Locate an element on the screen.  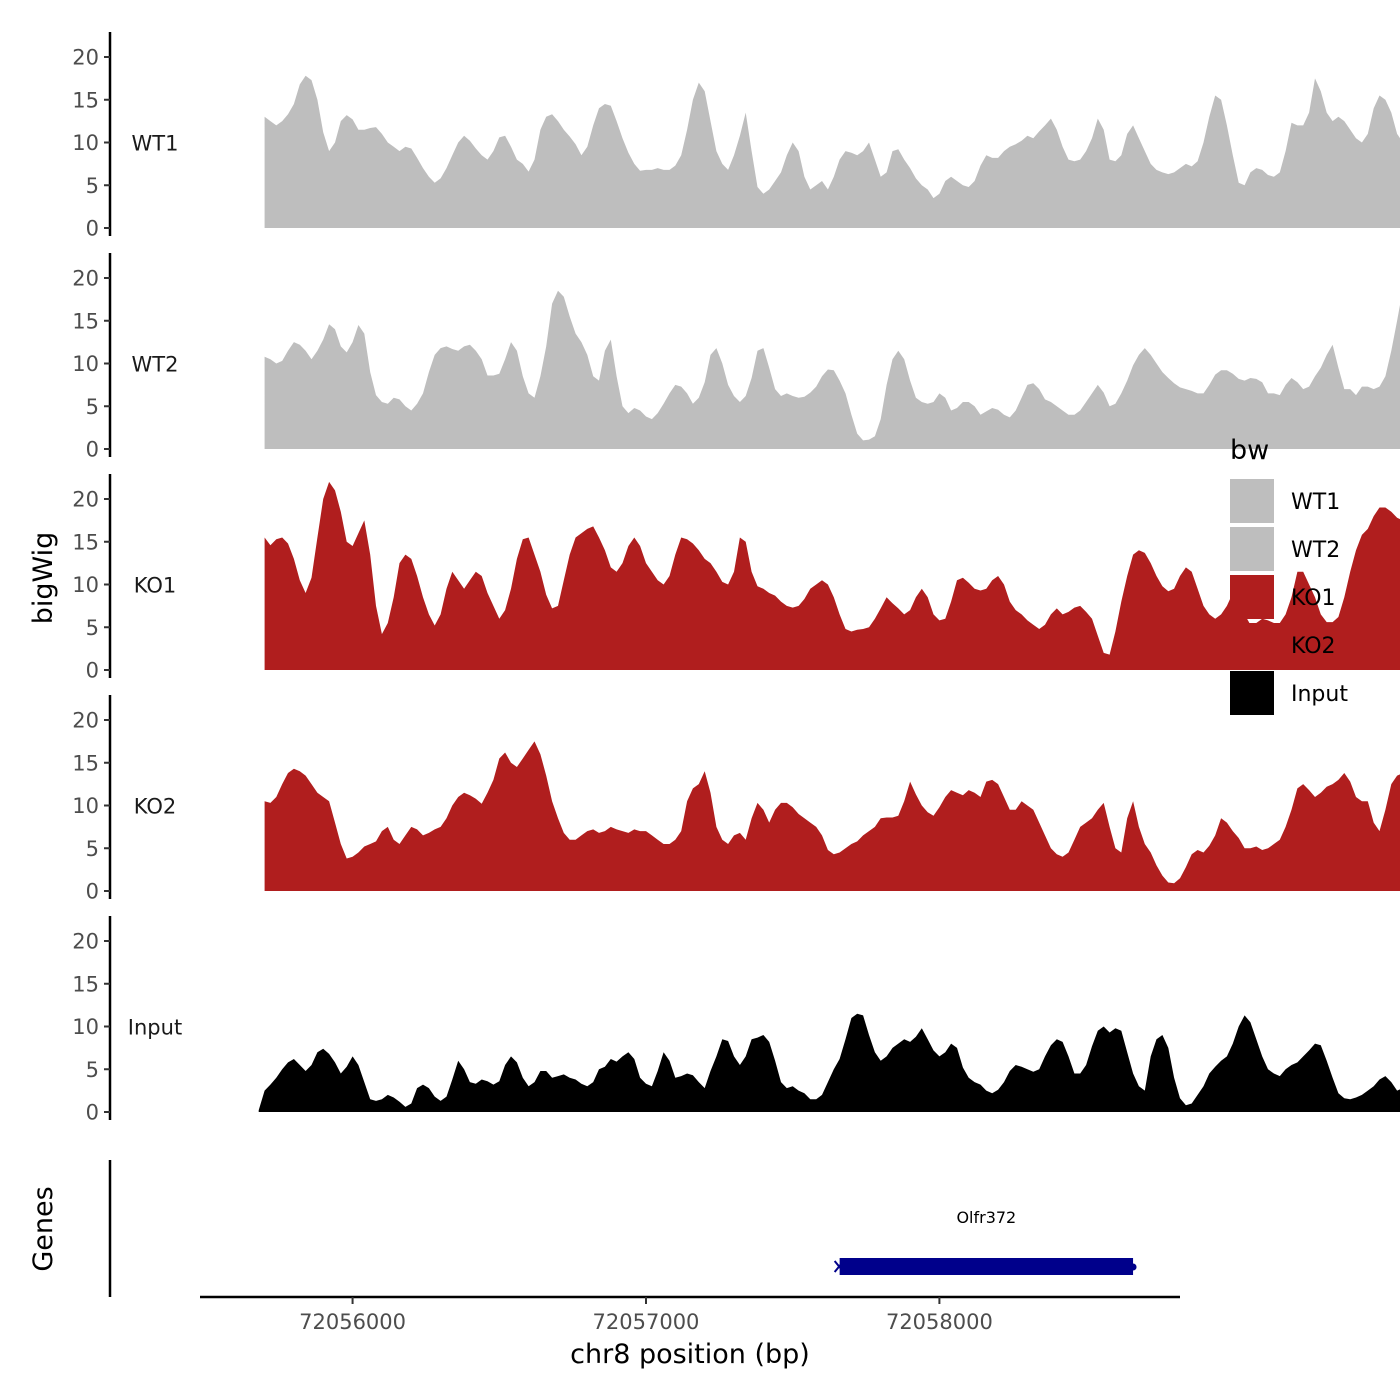
x-tick-label: 72056000 is located at coordinates (352, 1322).